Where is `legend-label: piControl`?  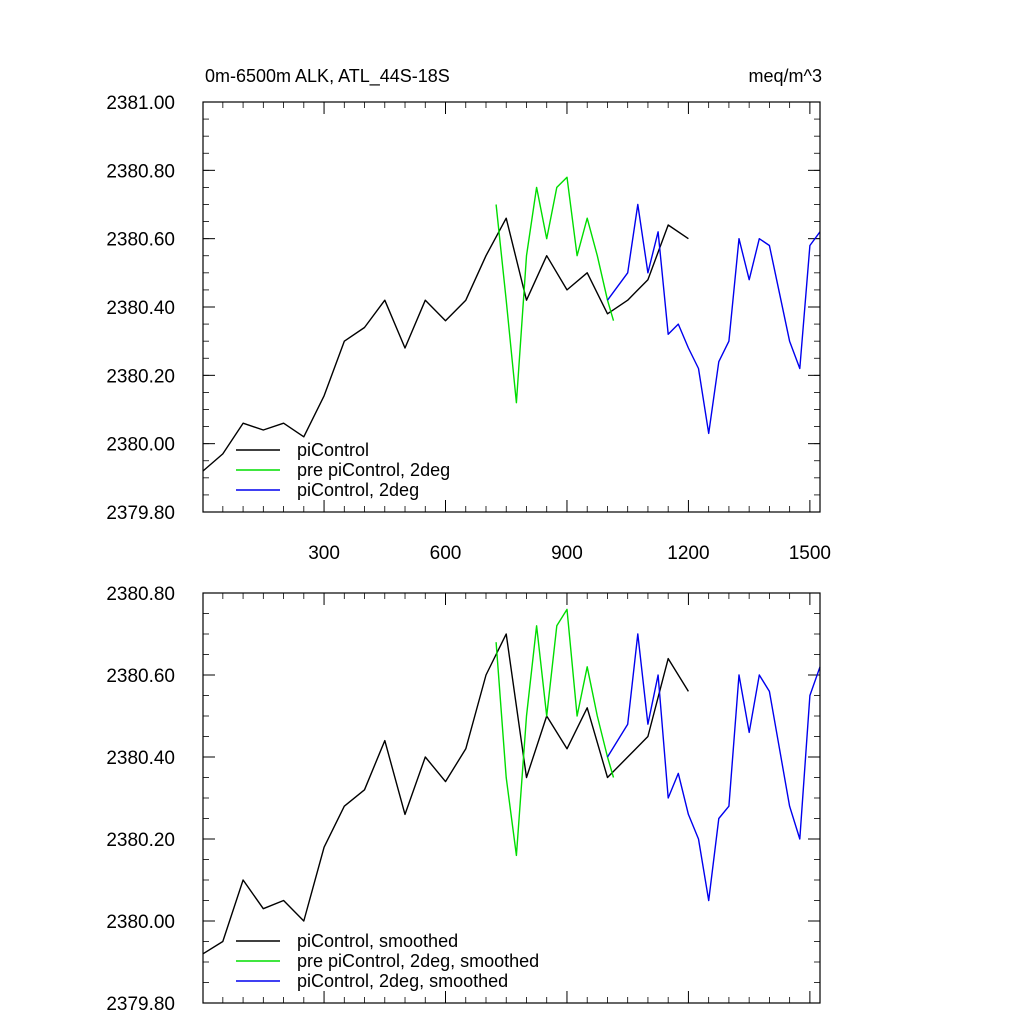
legend-label: piControl is located at coordinates (333, 450).